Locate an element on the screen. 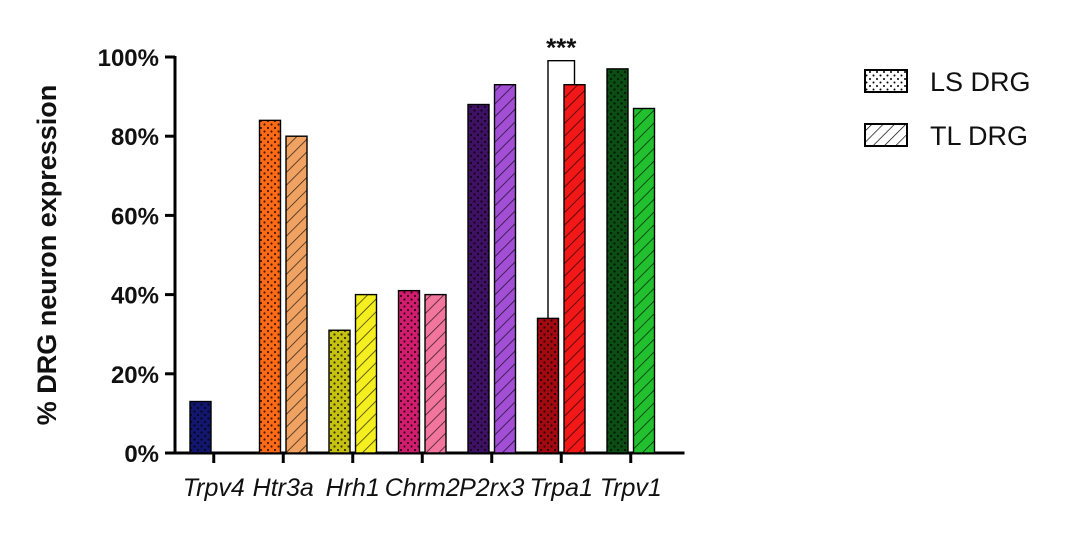  y-tick-label: 40% is located at coordinates (135, 296).